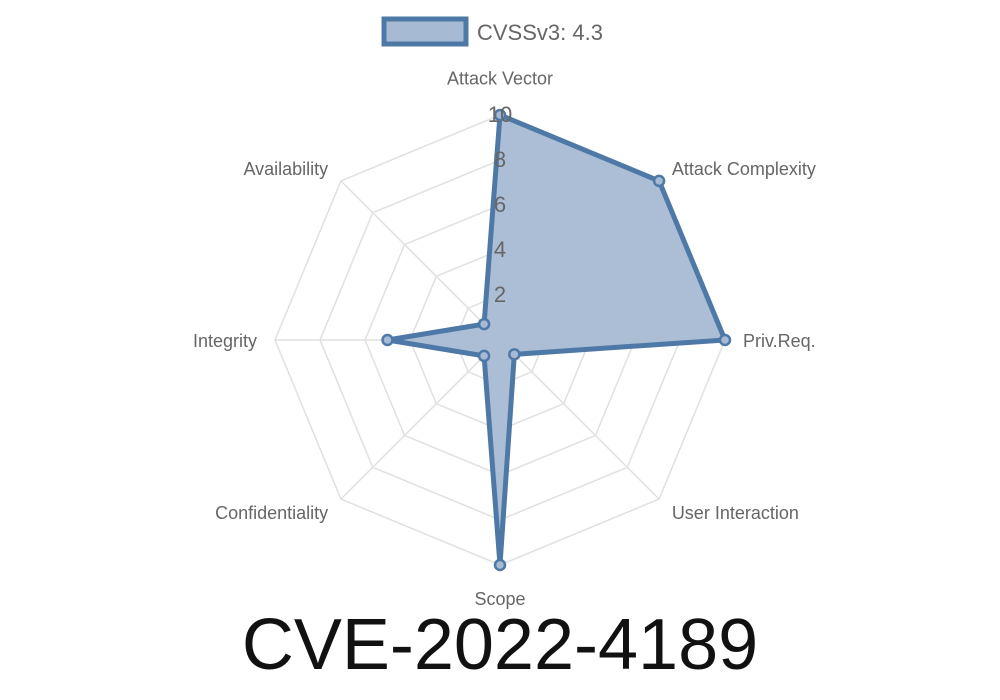 The height and width of the screenshot is (700, 1000). What do you see at coordinates (500, 645) in the screenshot?
I see `chart-title: CVE-2022-4189` at bounding box center [500, 645].